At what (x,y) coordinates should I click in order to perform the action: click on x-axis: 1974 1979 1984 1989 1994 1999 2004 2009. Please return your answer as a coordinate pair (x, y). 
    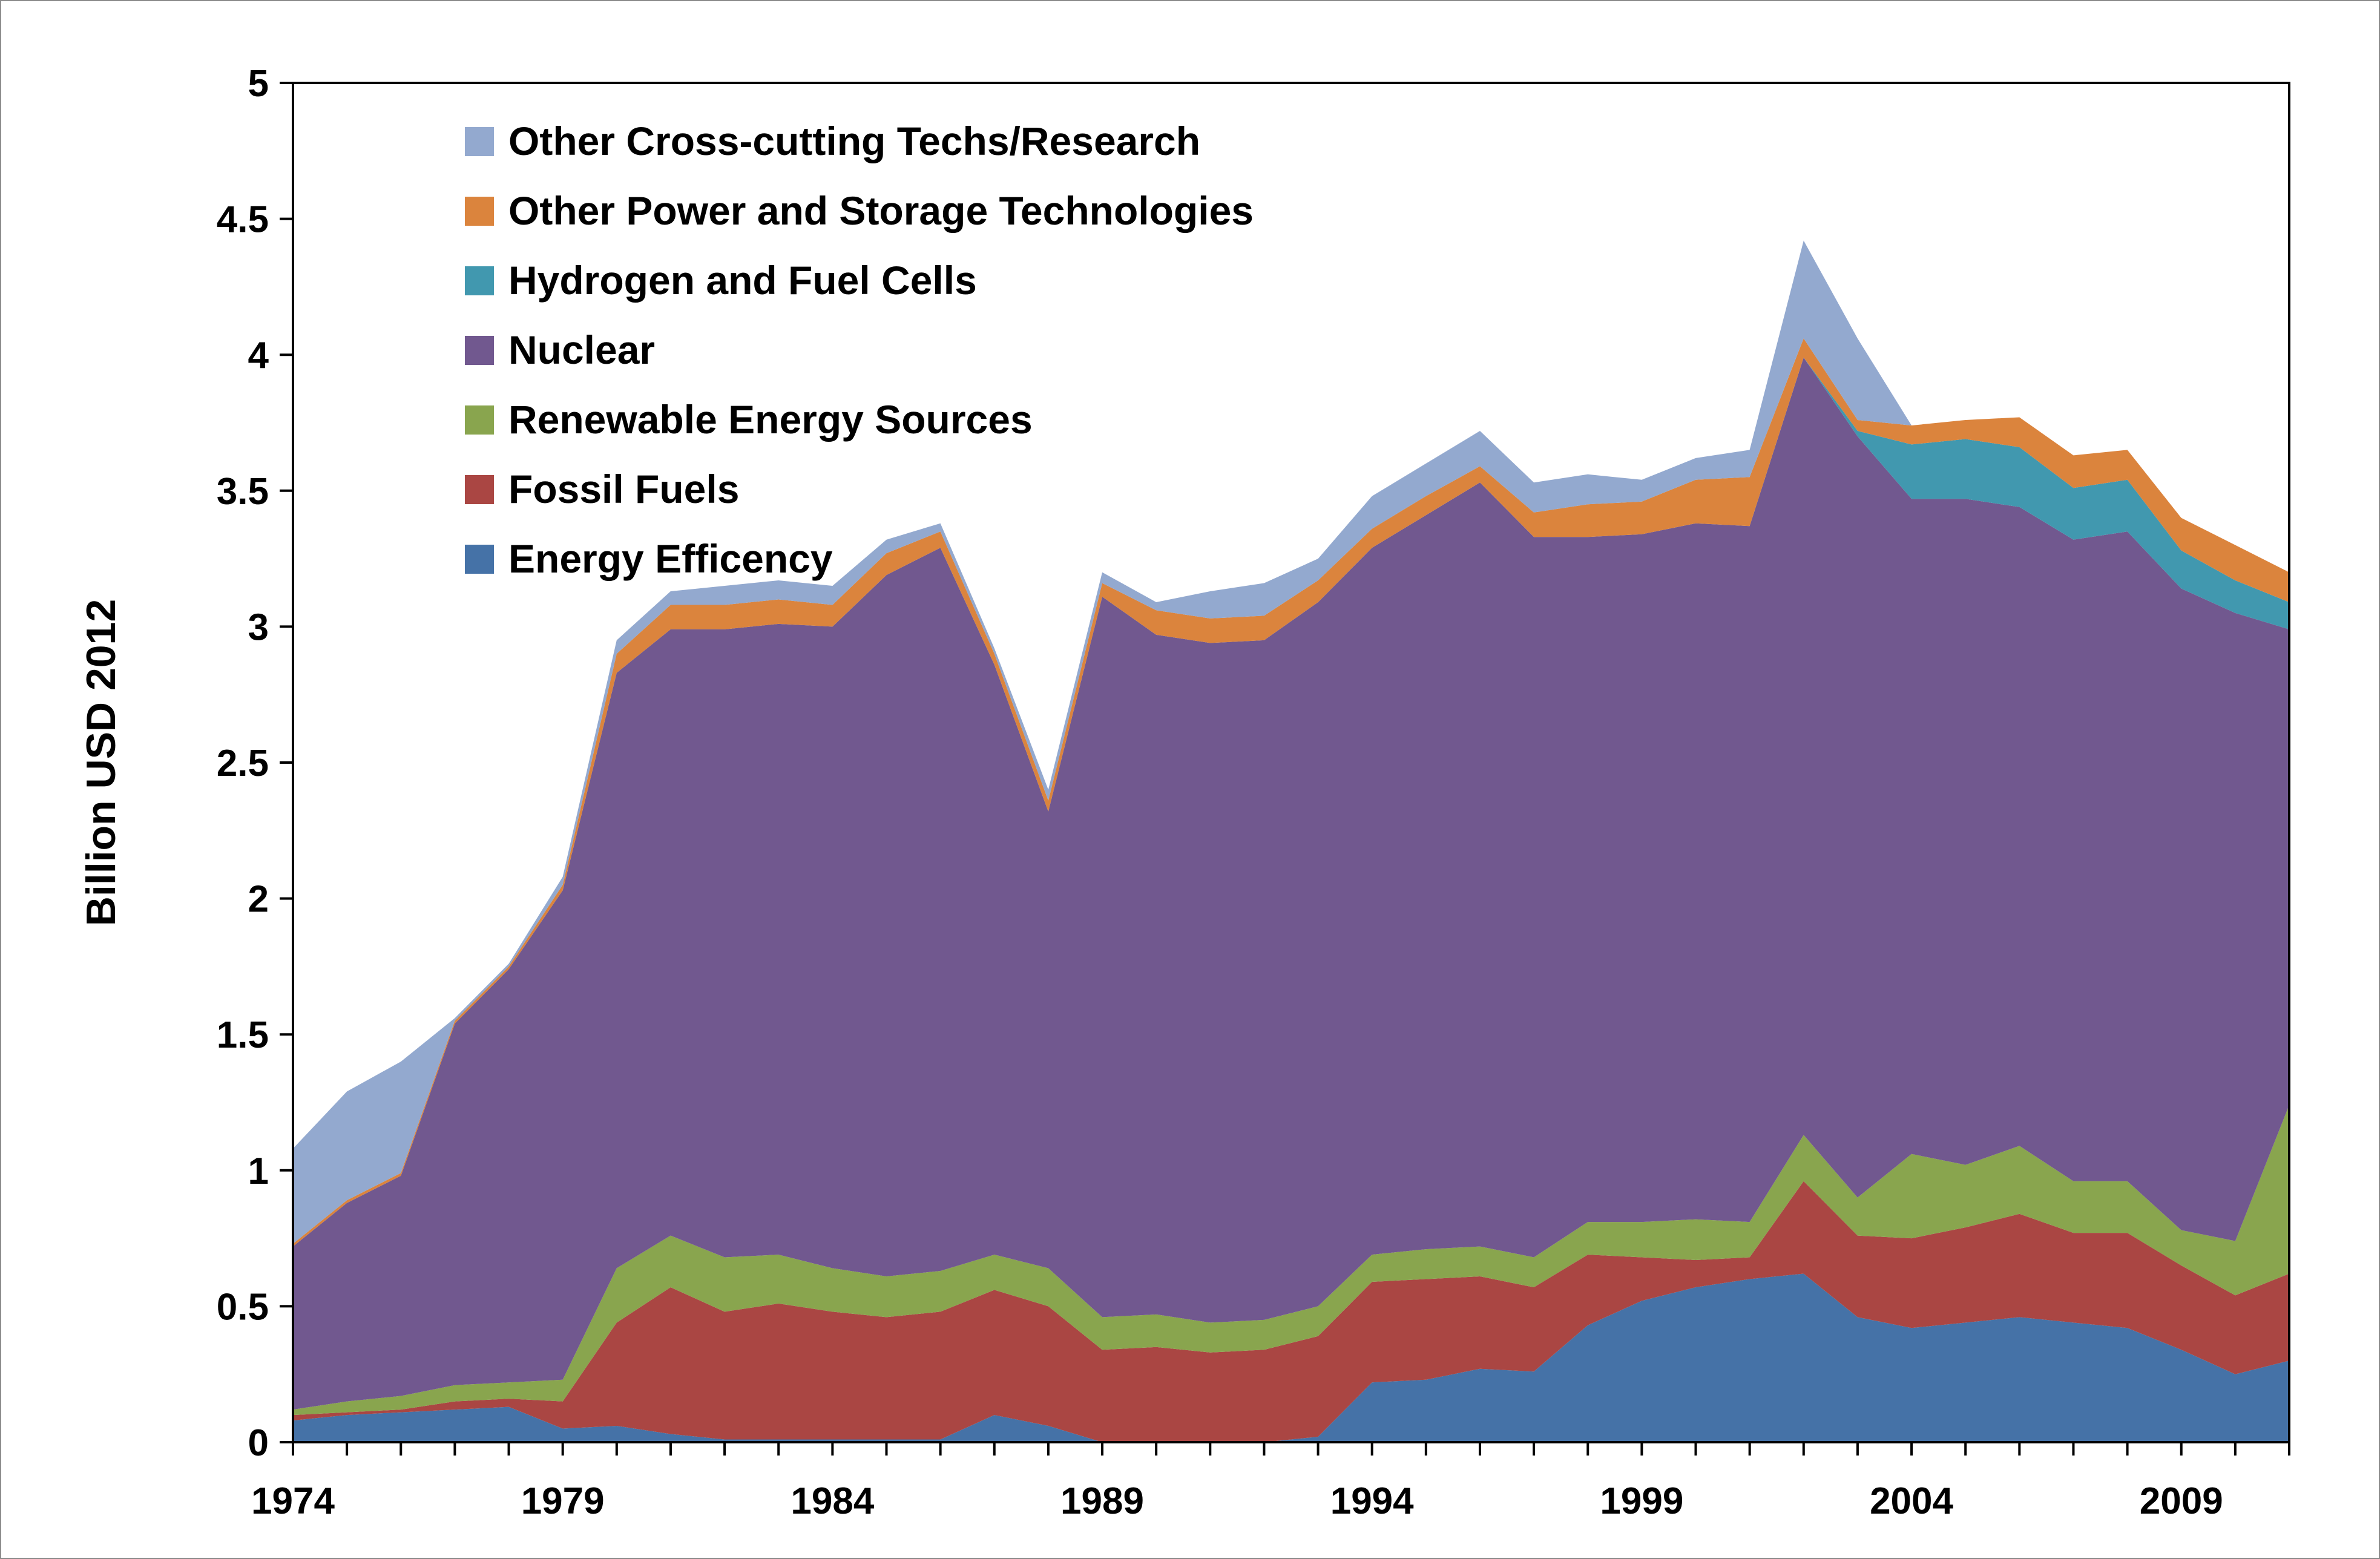
    Looking at the image, I should click on (1270, 1482).